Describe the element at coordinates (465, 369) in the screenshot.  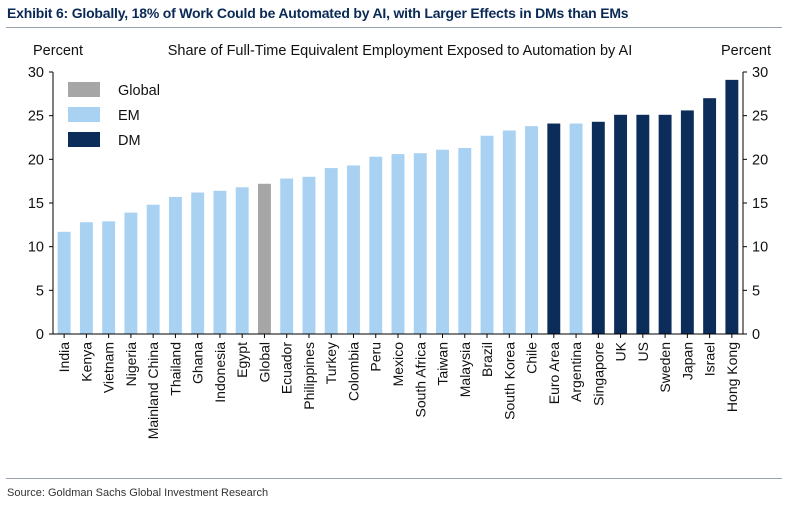
I see `x-tick-label: Malaysia` at that location.